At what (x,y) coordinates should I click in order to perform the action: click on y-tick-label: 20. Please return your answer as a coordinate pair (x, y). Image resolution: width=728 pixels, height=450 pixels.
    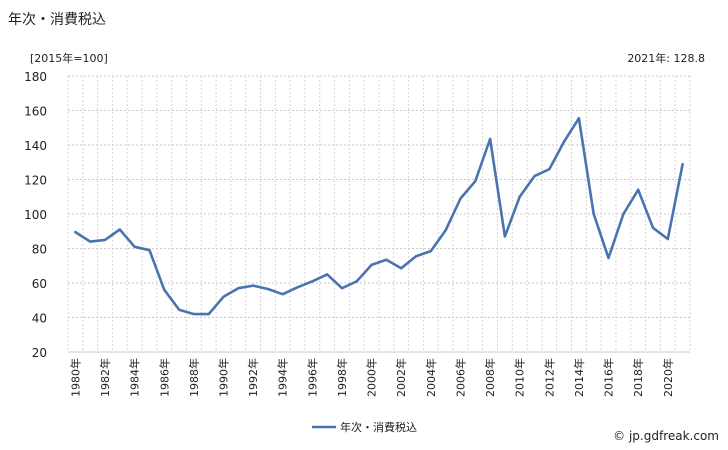
    Looking at the image, I should click on (39, 353).